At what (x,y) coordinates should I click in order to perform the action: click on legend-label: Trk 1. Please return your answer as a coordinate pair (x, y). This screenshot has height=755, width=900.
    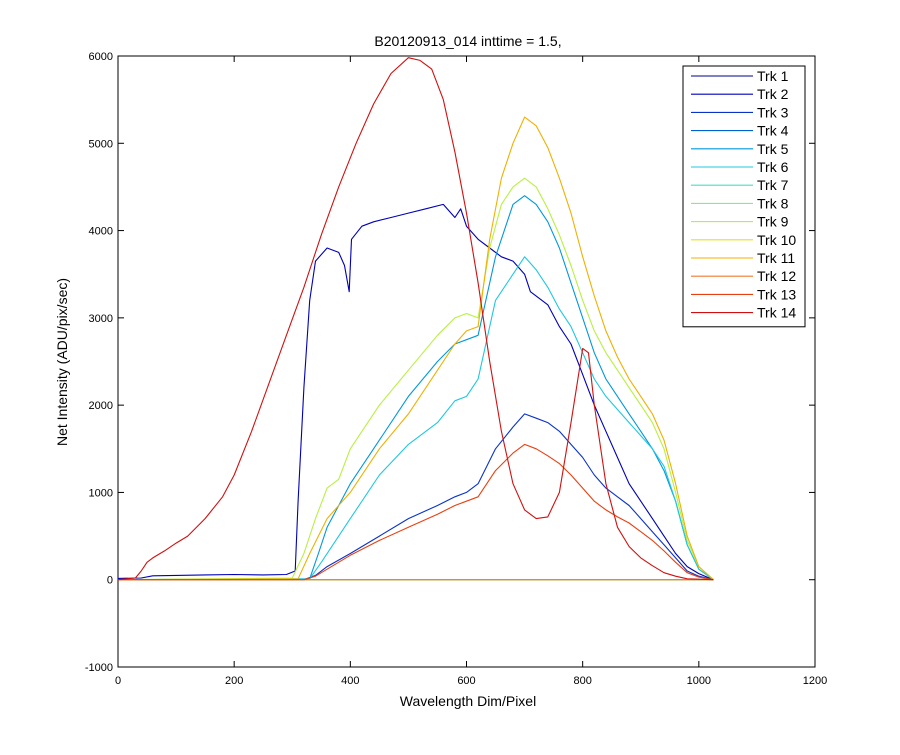
    Looking at the image, I should click on (773, 76).